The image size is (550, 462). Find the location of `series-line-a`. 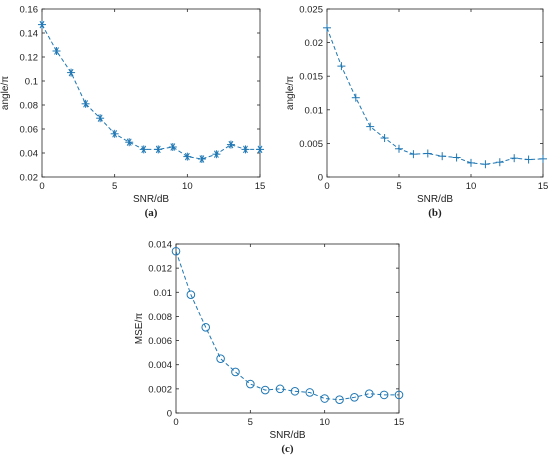

series-line-a is located at coordinates (150, 92).